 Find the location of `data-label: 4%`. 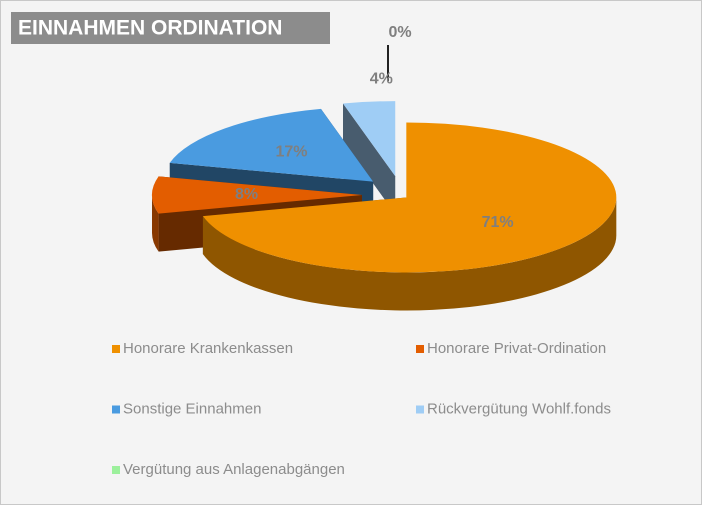

data-label: 4% is located at coordinates (381, 78).